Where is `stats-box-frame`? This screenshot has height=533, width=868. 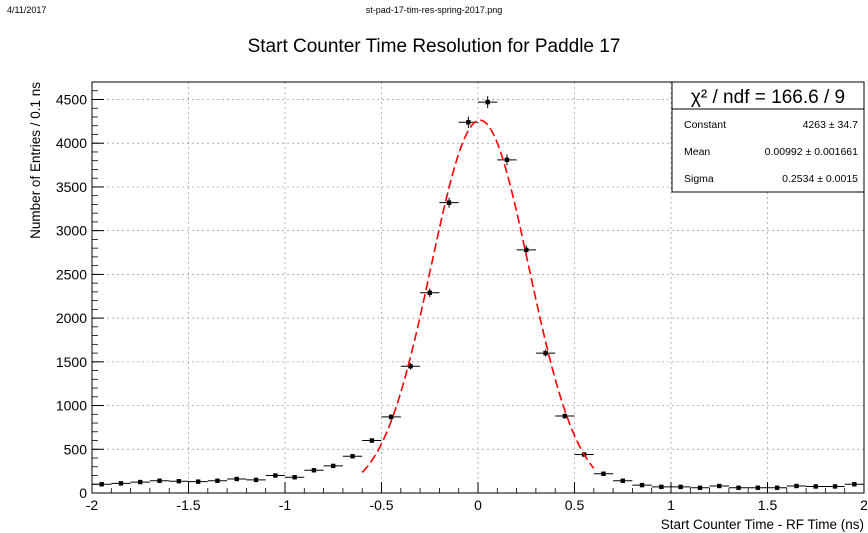 stats-box-frame is located at coordinates (768, 137).